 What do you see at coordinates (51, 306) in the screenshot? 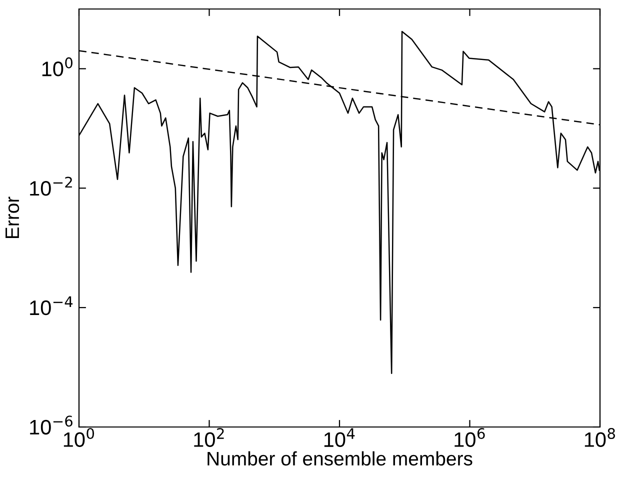
I see `y-tick-label: 10$^{−4}$` at bounding box center [51, 306].